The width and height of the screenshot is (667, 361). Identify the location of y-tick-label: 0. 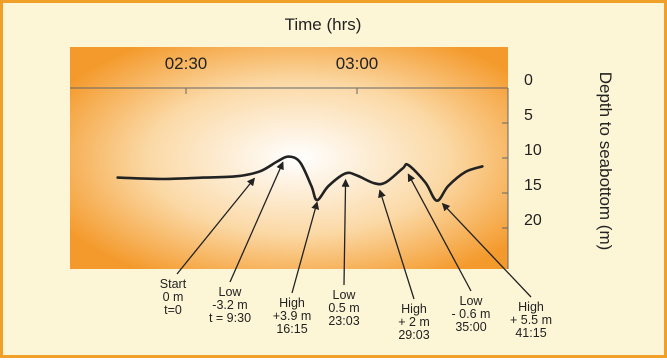
(528, 80).